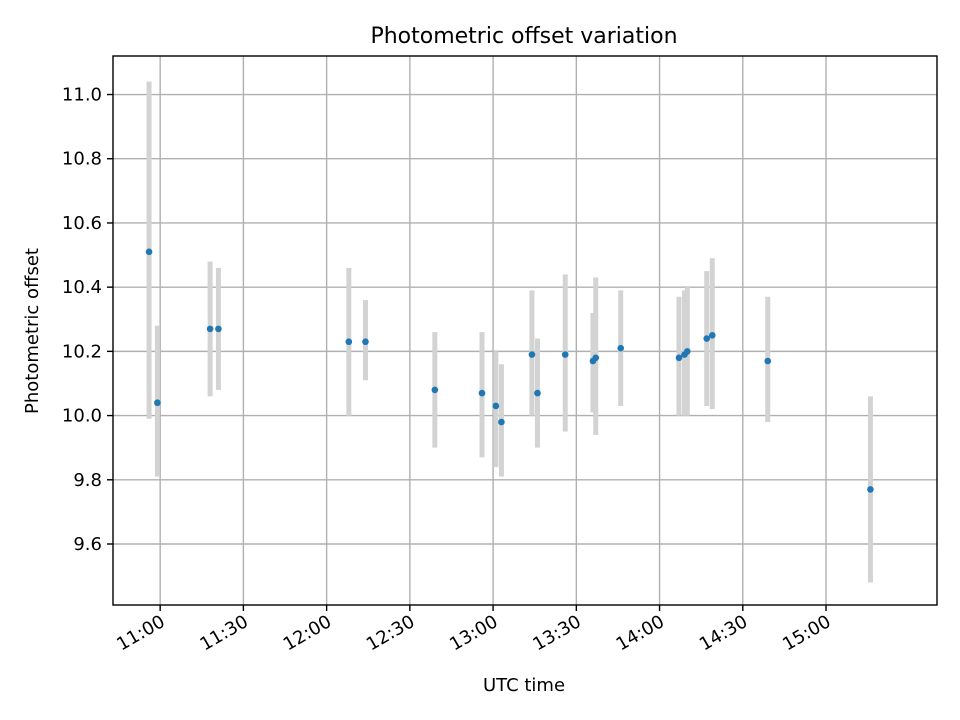  I want to click on x-tick-label: 14:00, so click(640, 633).